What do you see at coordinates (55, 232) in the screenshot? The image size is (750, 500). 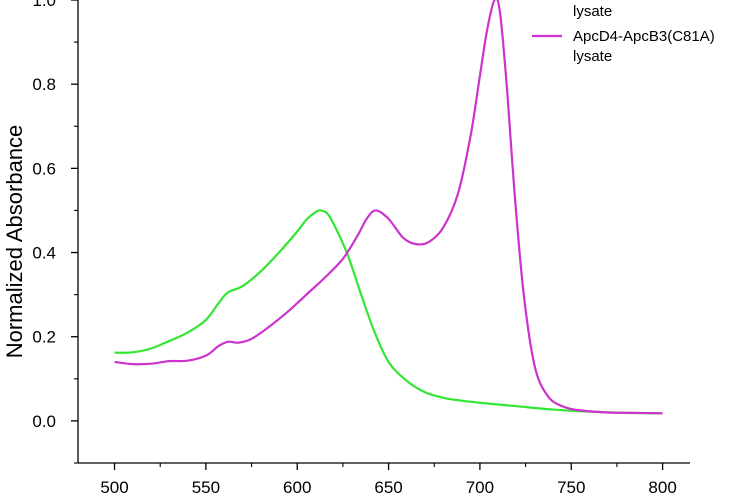 I see `y-axis: 0.0 0.2 0.4 0.6 0.8 1.0` at bounding box center [55, 232].